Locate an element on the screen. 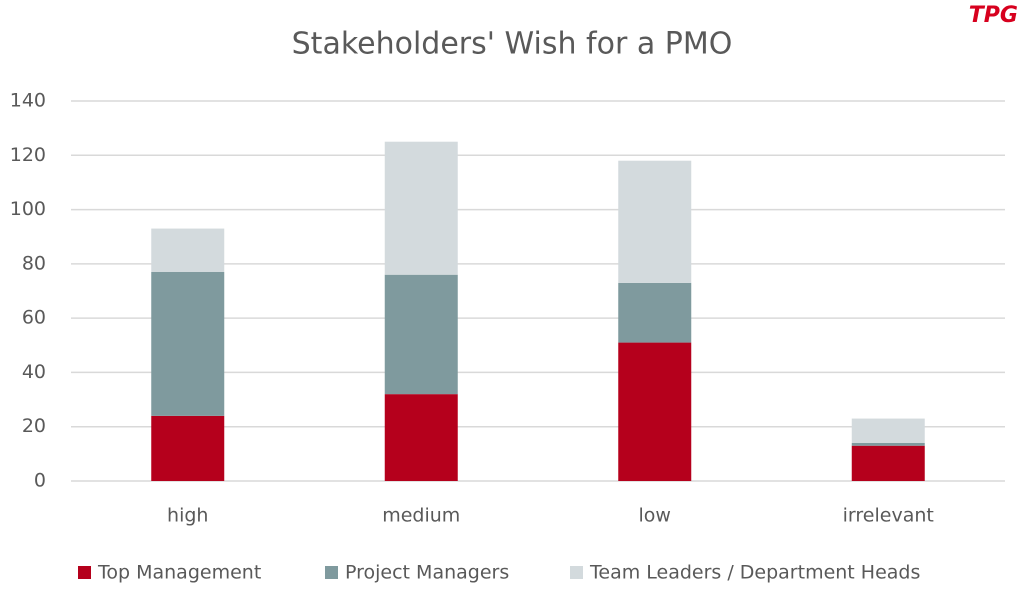  y-tick-label: 0 is located at coordinates (40, 481).